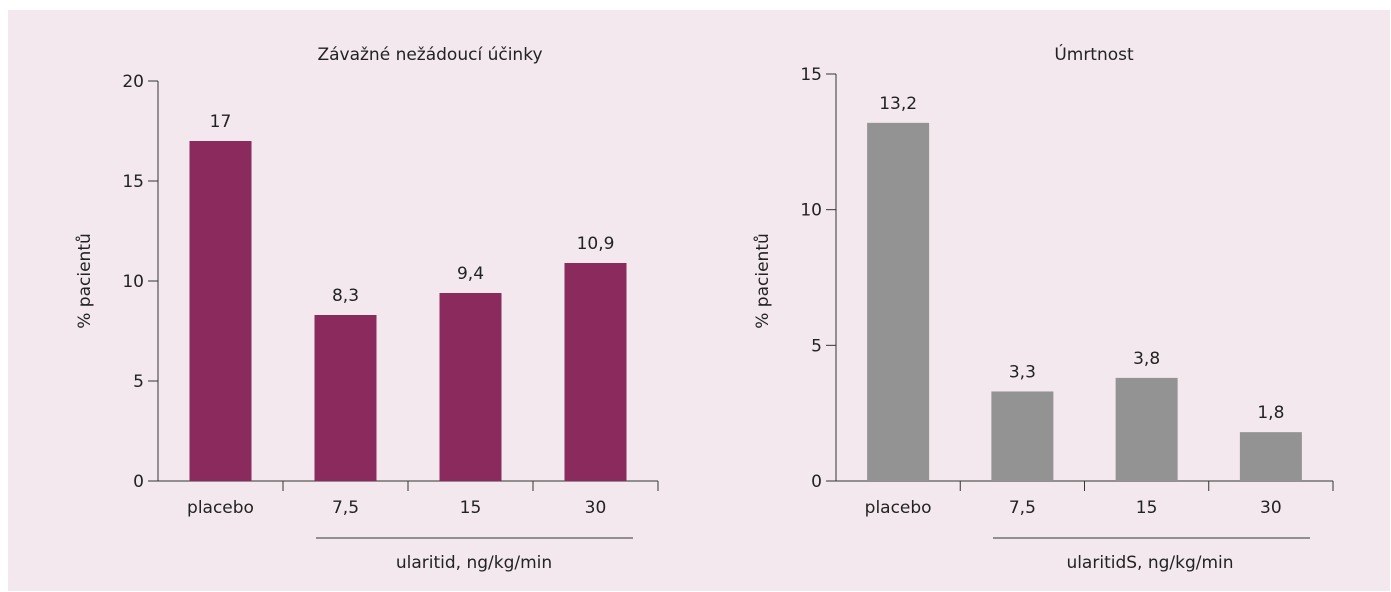  I want to click on chart-title: Úmrtnost, so click(1094, 54).